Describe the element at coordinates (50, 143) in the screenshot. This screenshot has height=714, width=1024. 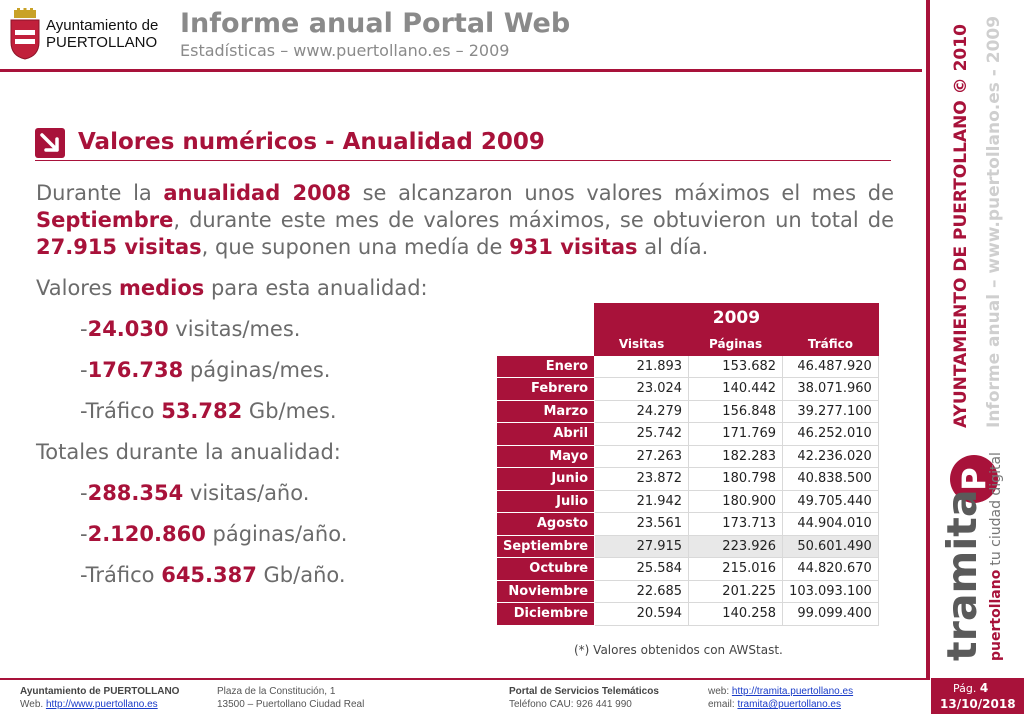
I see `arrow-down-right-icon` at that location.